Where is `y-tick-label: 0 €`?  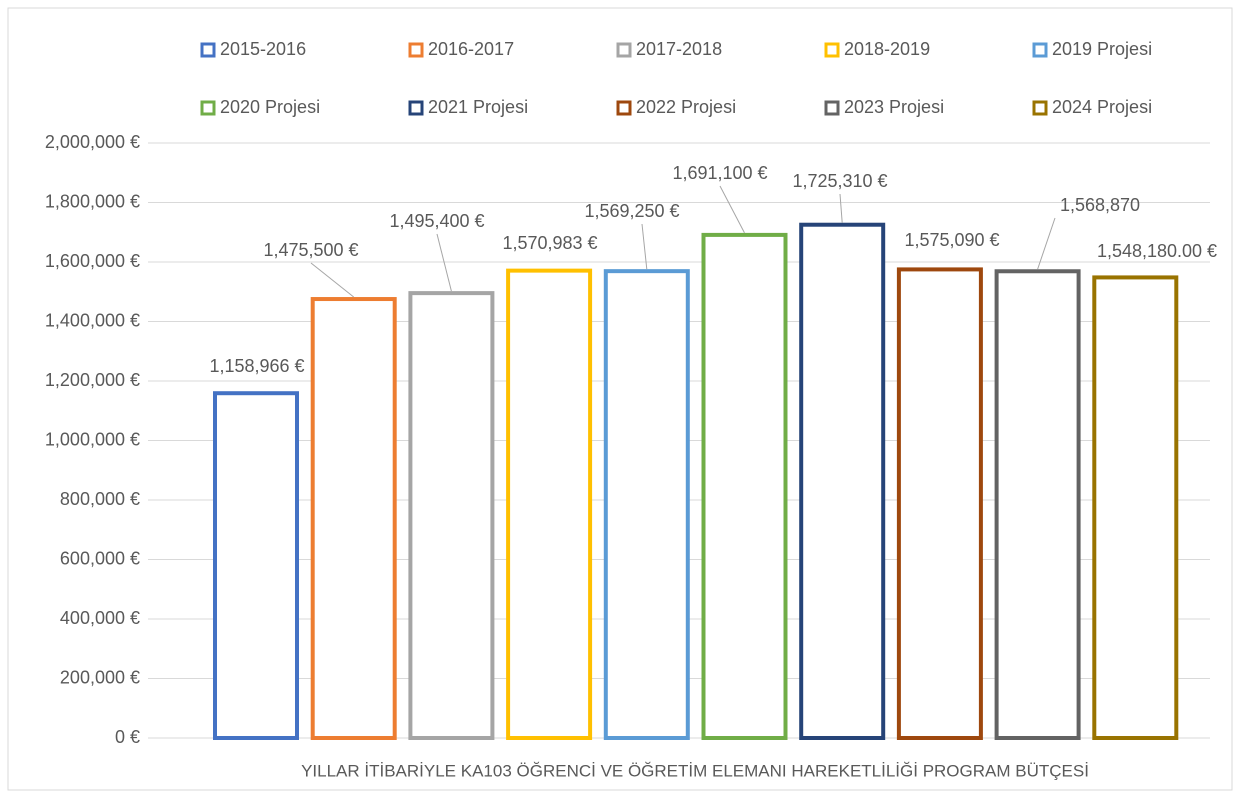
y-tick-label: 0 € is located at coordinates (127, 737).